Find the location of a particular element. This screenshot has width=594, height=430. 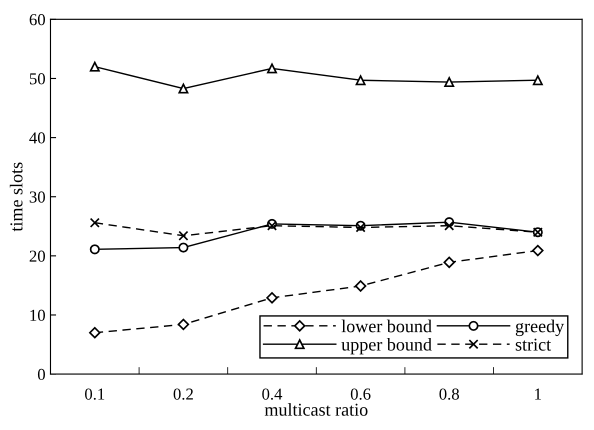

legend-label: lower bound is located at coordinates (387, 326).